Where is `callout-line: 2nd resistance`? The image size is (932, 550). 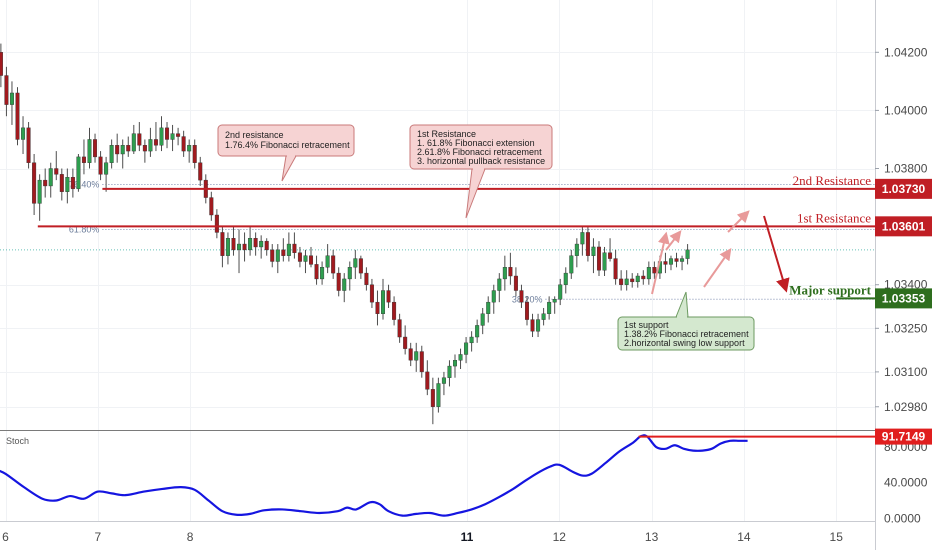 callout-line: 2nd resistance is located at coordinates (254, 135).